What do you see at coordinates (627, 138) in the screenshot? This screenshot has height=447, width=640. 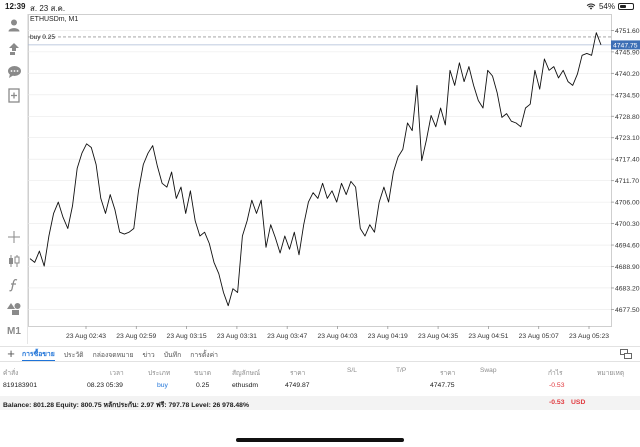 I see `y-tick-label: 4723.10` at bounding box center [627, 138].